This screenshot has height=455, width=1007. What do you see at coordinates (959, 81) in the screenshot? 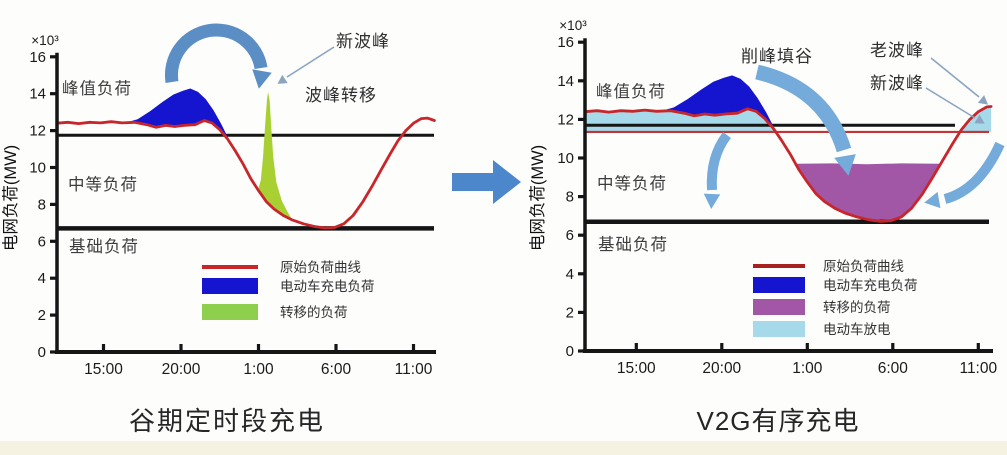
I see `old-peak-pointer-arrow` at bounding box center [959, 81].